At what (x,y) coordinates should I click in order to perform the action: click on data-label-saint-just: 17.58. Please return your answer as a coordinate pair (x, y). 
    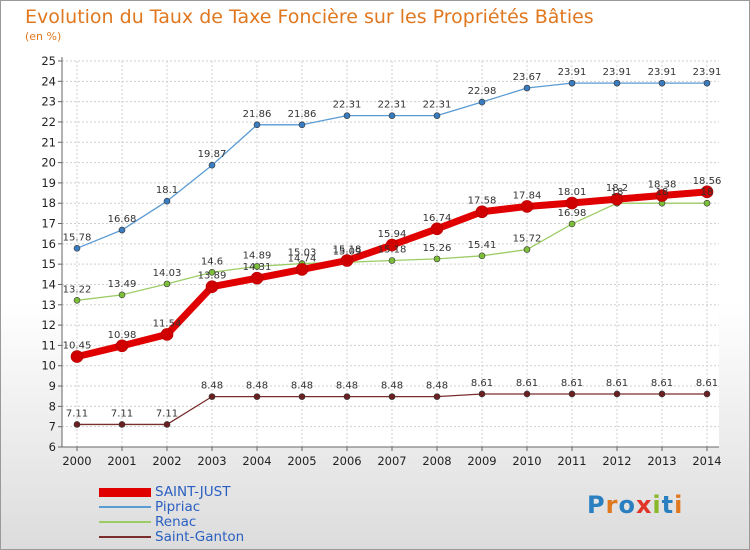
    Looking at the image, I should click on (482, 201).